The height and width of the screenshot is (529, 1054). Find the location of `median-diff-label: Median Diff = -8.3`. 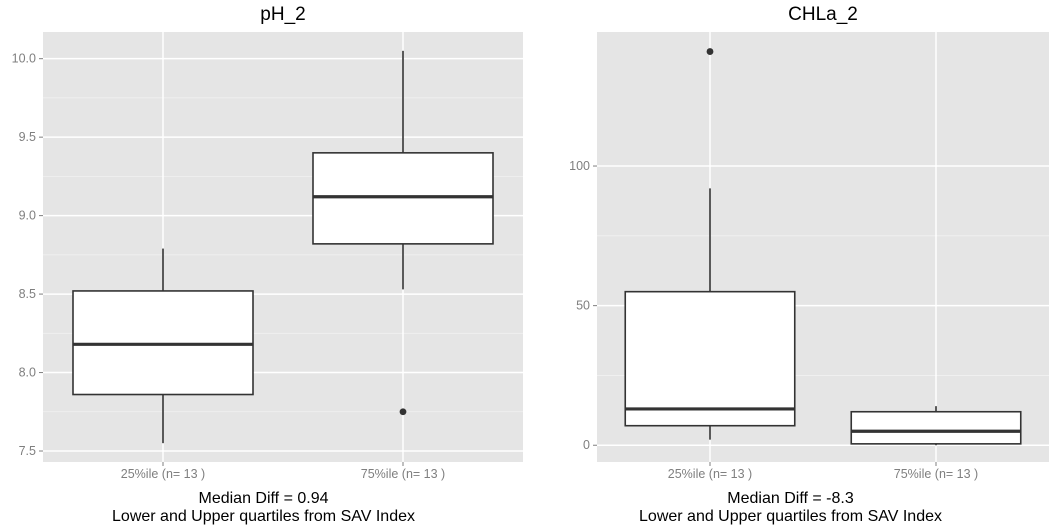

median-diff-label: Median Diff = -8.3 is located at coordinates (790, 498).